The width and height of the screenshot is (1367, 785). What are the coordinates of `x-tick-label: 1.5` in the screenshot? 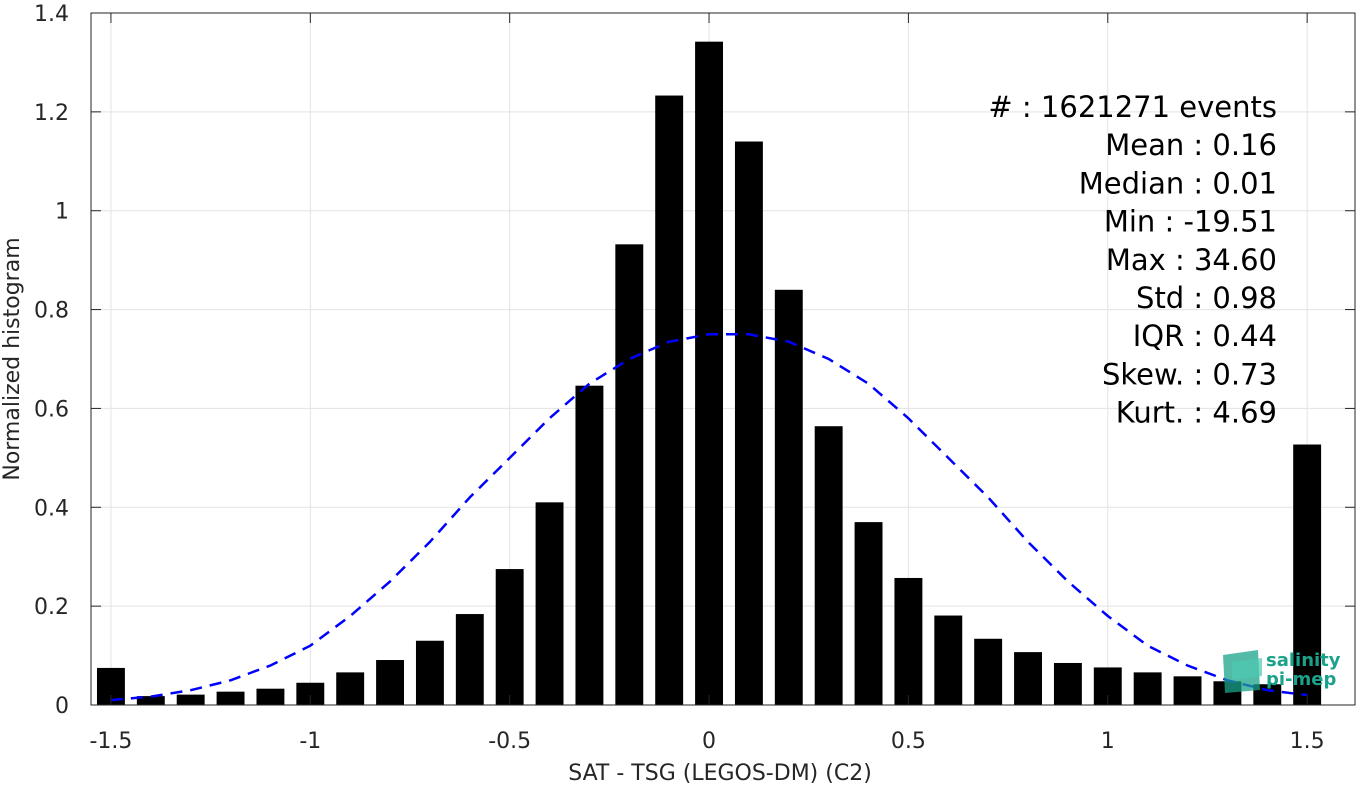 It's located at (1307, 741).